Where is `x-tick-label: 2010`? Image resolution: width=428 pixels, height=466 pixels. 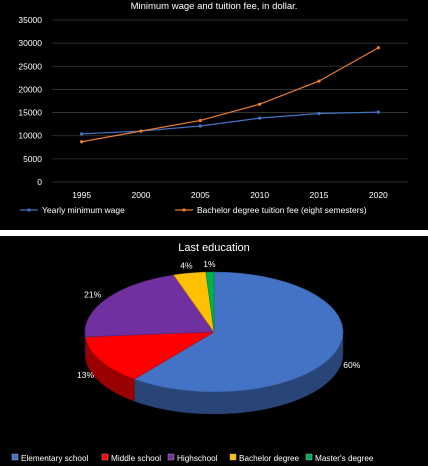
x-tick-label: 2010 is located at coordinates (259, 195).